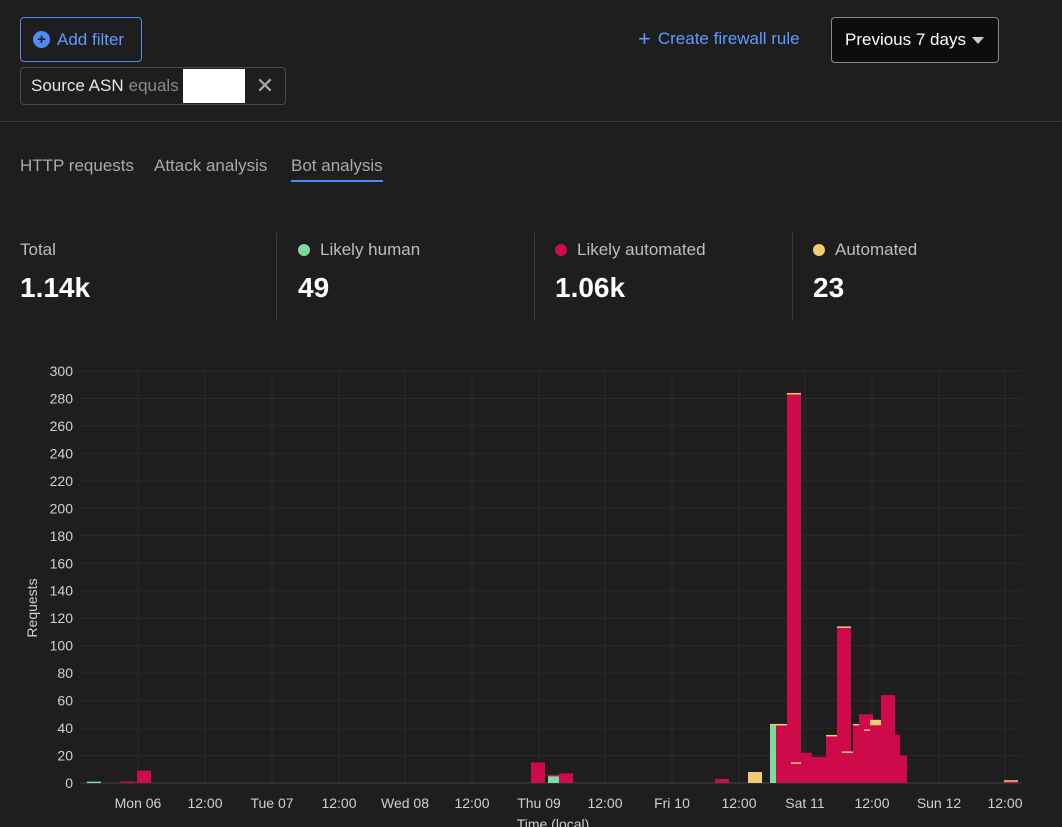 The image size is (1062, 827). What do you see at coordinates (62, 536) in the screenshot?
I see `y-tick-label: 180` at bounding box center [62, 536].